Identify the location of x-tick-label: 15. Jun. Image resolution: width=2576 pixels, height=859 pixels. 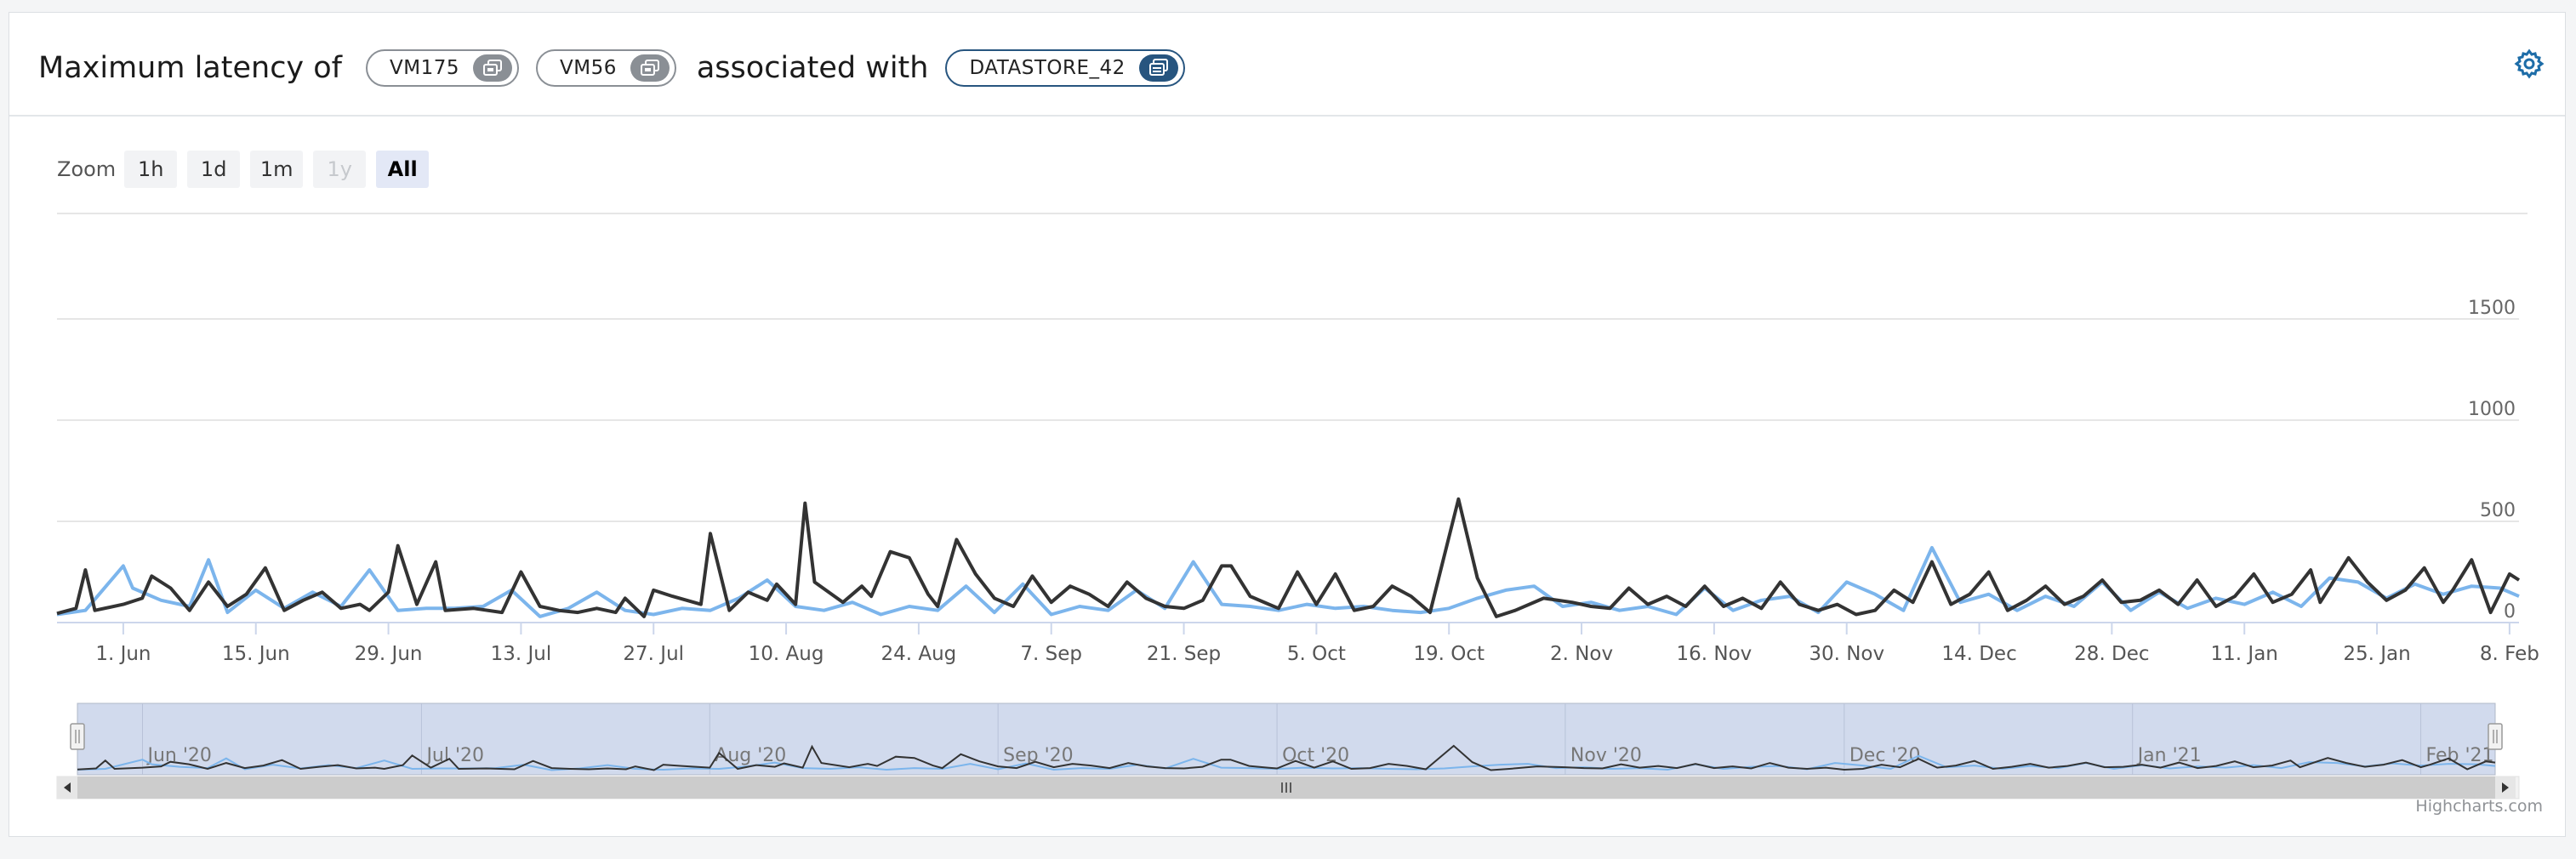
(256, 654).